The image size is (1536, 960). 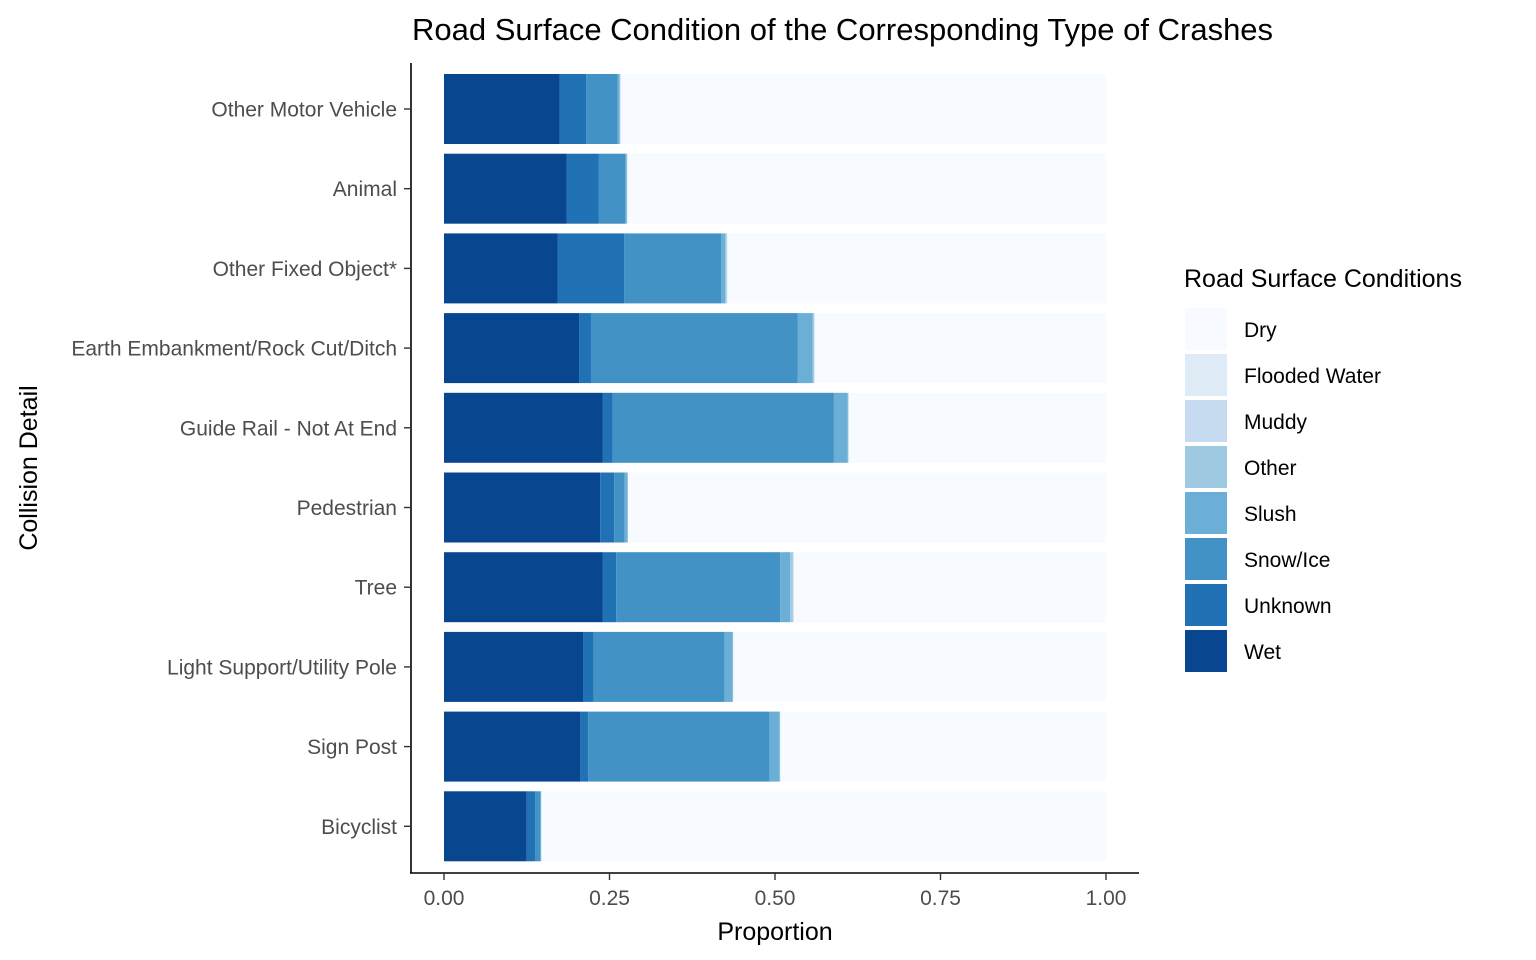 What do you see at coordinates (1260, 330) in the screenshot?
I see `legend-label-dry: Dry` at bounding box center [1260, 330].